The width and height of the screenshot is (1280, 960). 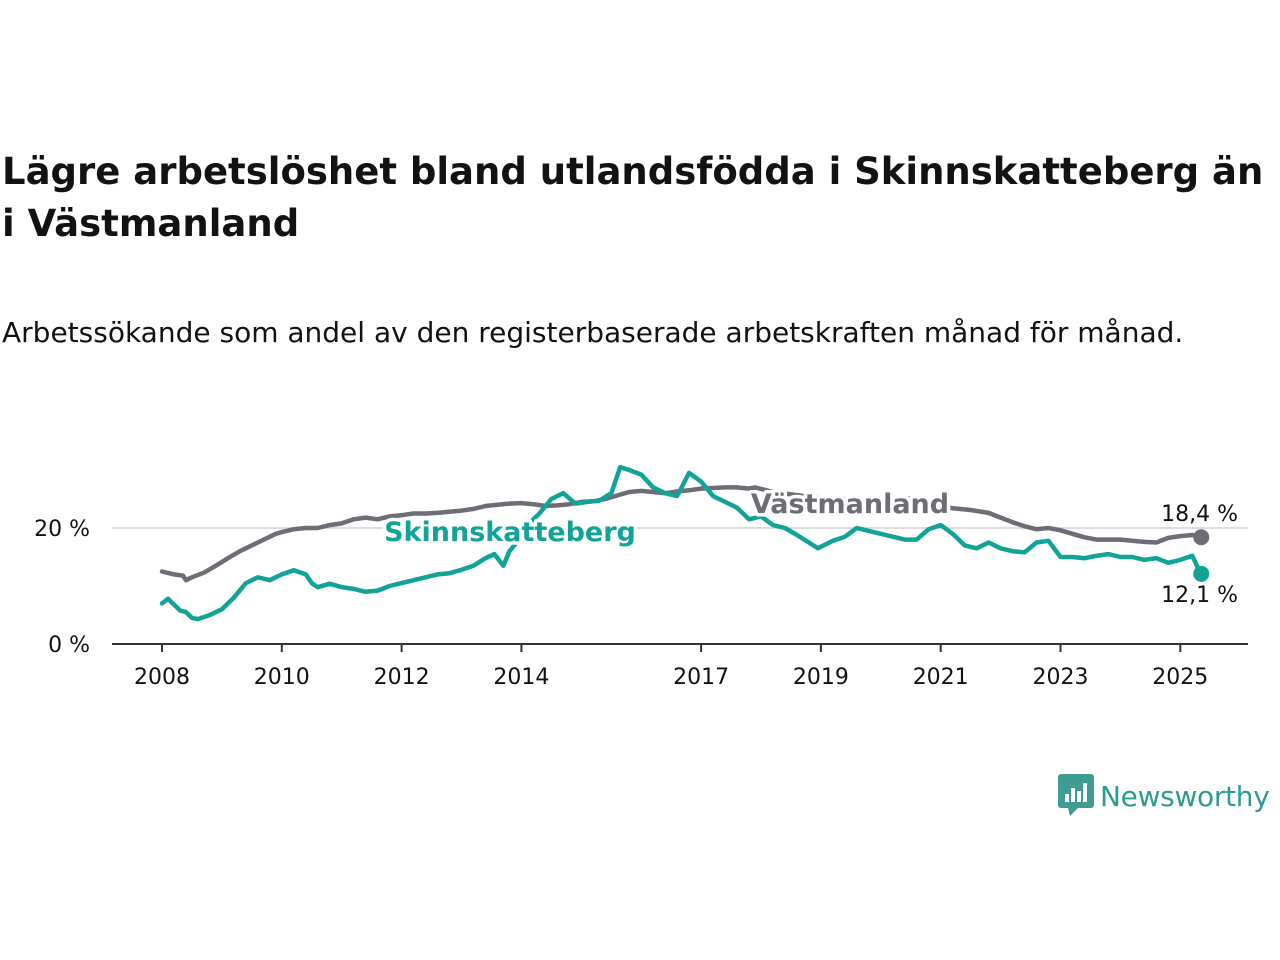 What do you see at coordinates (402, 677) in the screenshot?
I see `x-tick-label: 2012` at bounding box center [402, 677].